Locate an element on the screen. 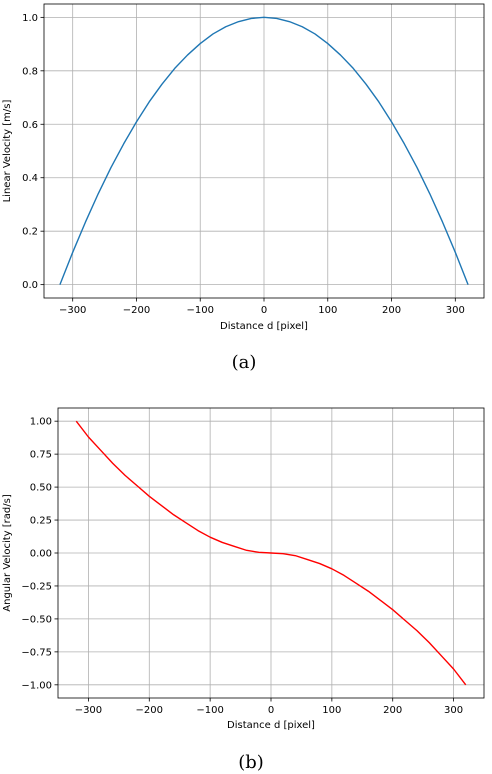 The width and height of the screenshot is (492, 774). y-tick-label: −0.50 is located at coordinates (36, 619).